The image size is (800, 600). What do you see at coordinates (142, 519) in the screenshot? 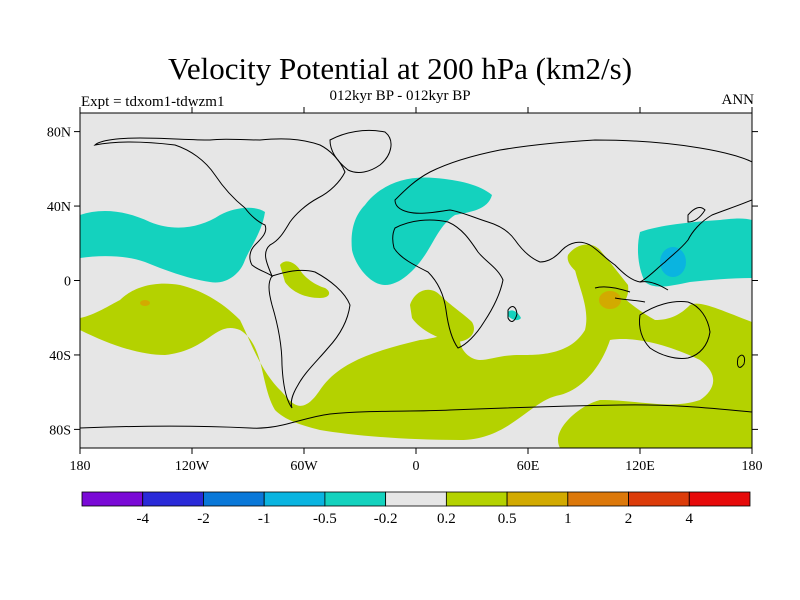
I see `colorbar-label: -4` at bounding box center [142, 519].